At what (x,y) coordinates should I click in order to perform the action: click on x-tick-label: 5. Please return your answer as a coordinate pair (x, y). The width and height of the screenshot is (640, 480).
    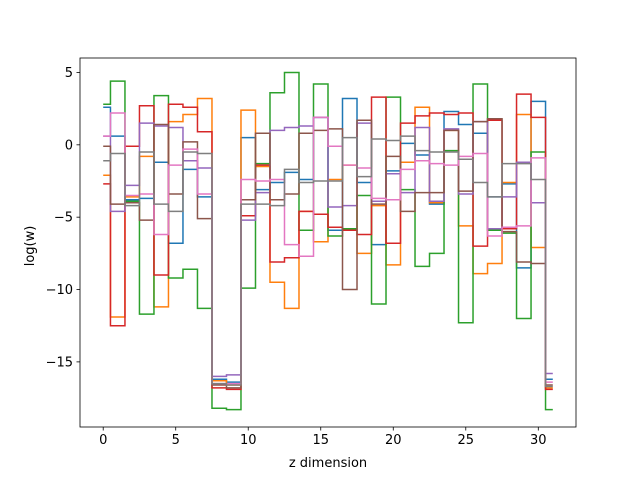
    Looking at the image, I should click on (176, 440).